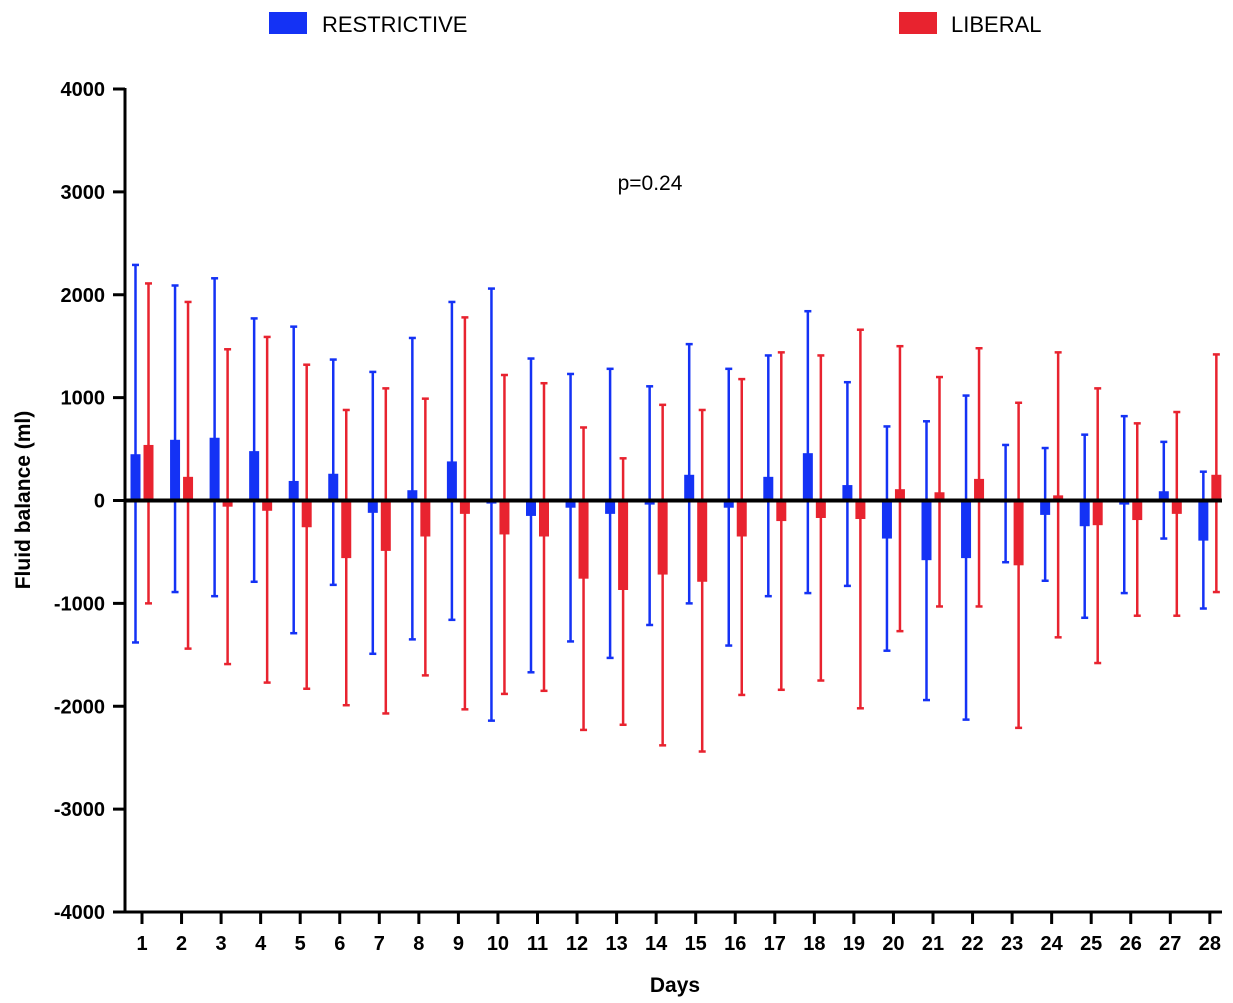 The image size is (1233, 1003). Describe the element at coordinates (79, 604) in the screenshot. I see `y-tick-label: -1000` at that location.